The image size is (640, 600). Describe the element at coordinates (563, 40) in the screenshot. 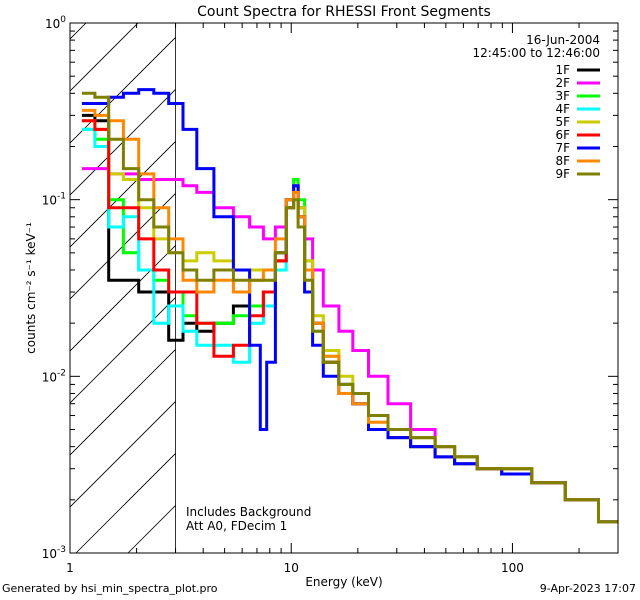

I see `date-label: 16-Jun-2004` at that location.